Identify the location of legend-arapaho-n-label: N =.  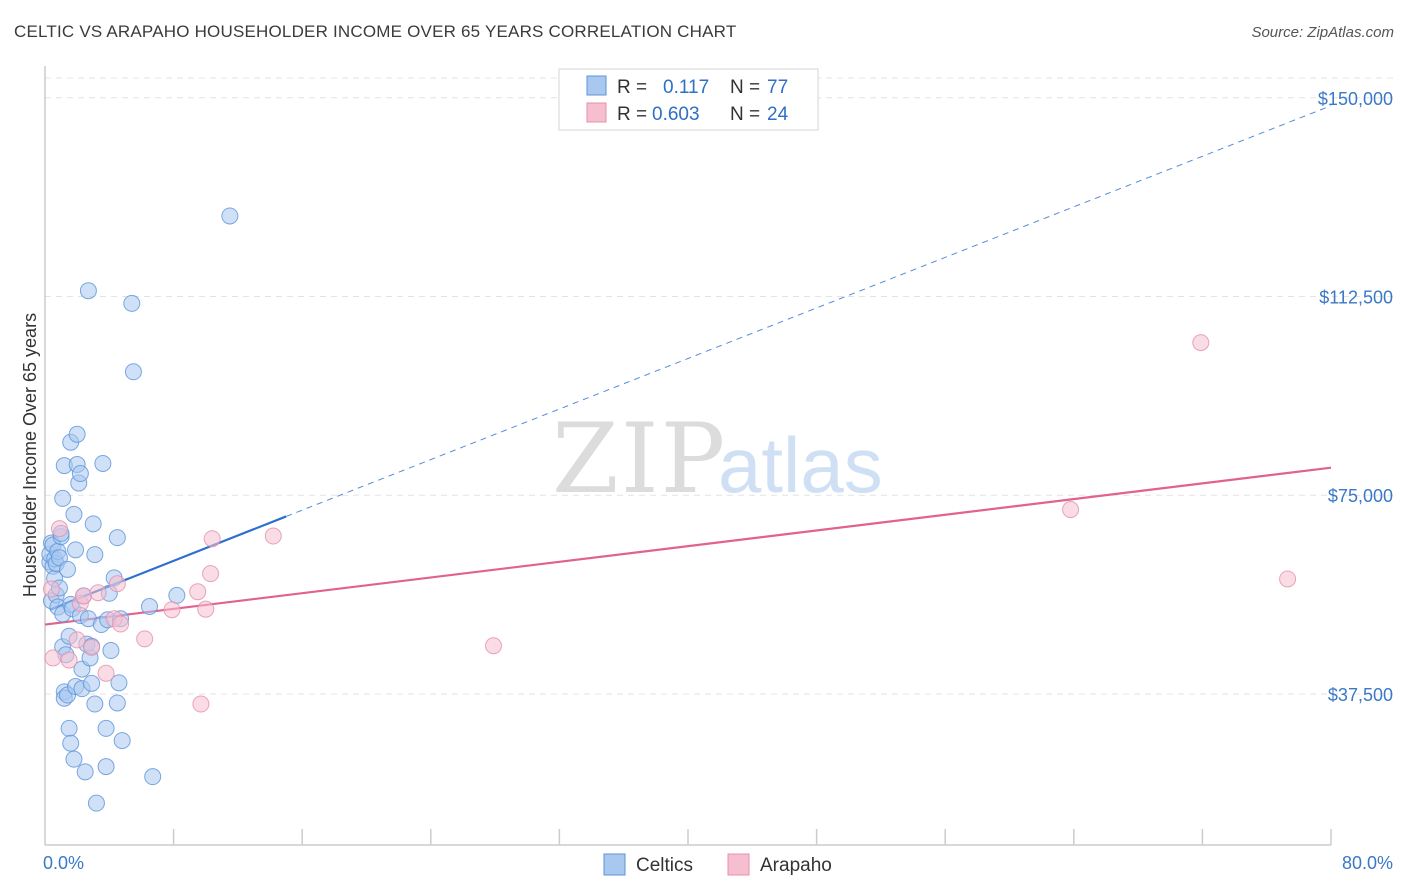
(745, 114).